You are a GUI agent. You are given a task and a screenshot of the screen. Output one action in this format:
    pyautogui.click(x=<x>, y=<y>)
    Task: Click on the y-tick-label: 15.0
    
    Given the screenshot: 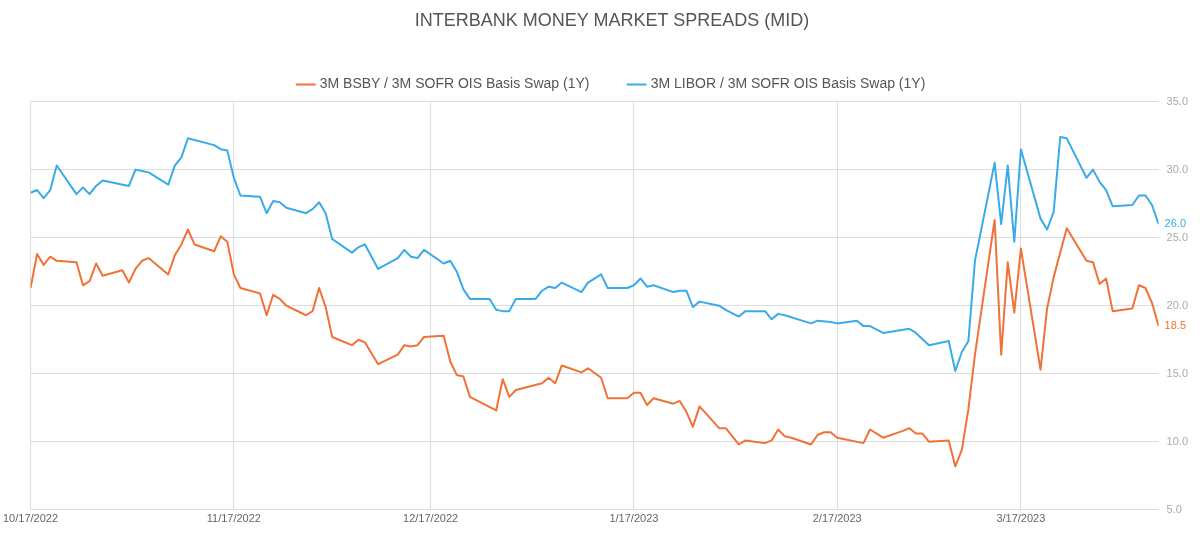 What is the action you would take?
    pyautogui.click(x=1177, y=372)
    